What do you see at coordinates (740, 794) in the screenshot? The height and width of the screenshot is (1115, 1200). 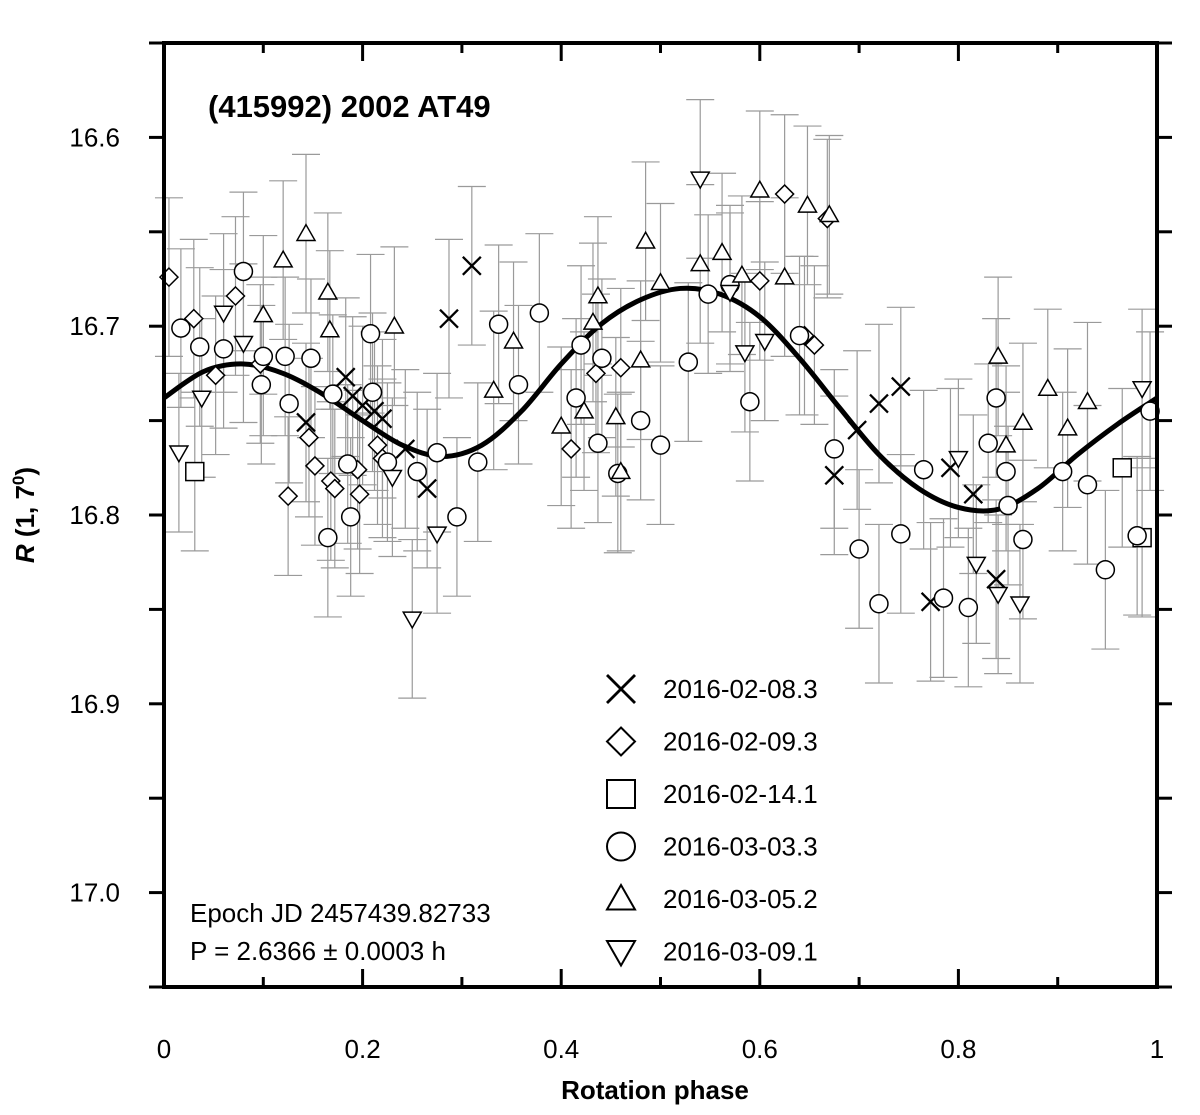 I see `legend-label: 2016-02-14.1` at bounding box center [740, 794].